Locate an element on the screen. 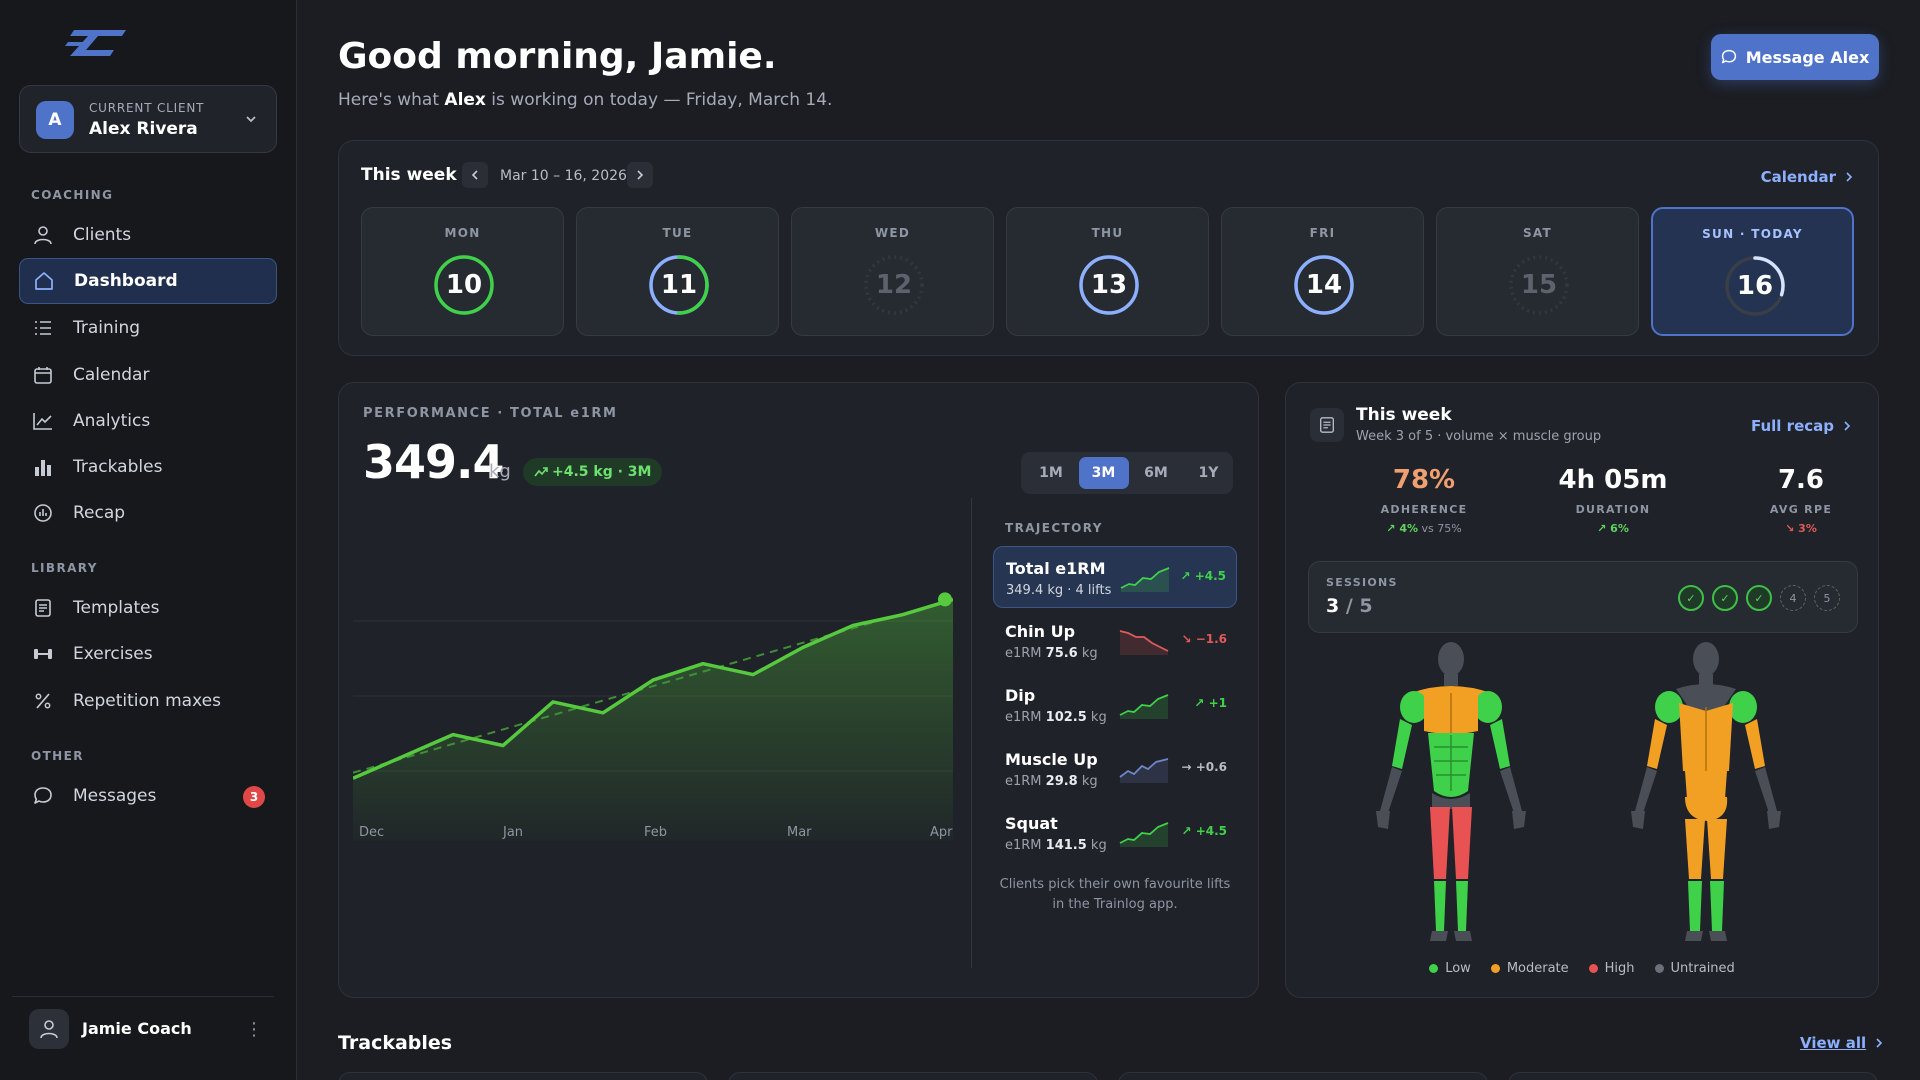  day-card-16: SUN · TODAY 16 is located at coordinates (1752, 271).